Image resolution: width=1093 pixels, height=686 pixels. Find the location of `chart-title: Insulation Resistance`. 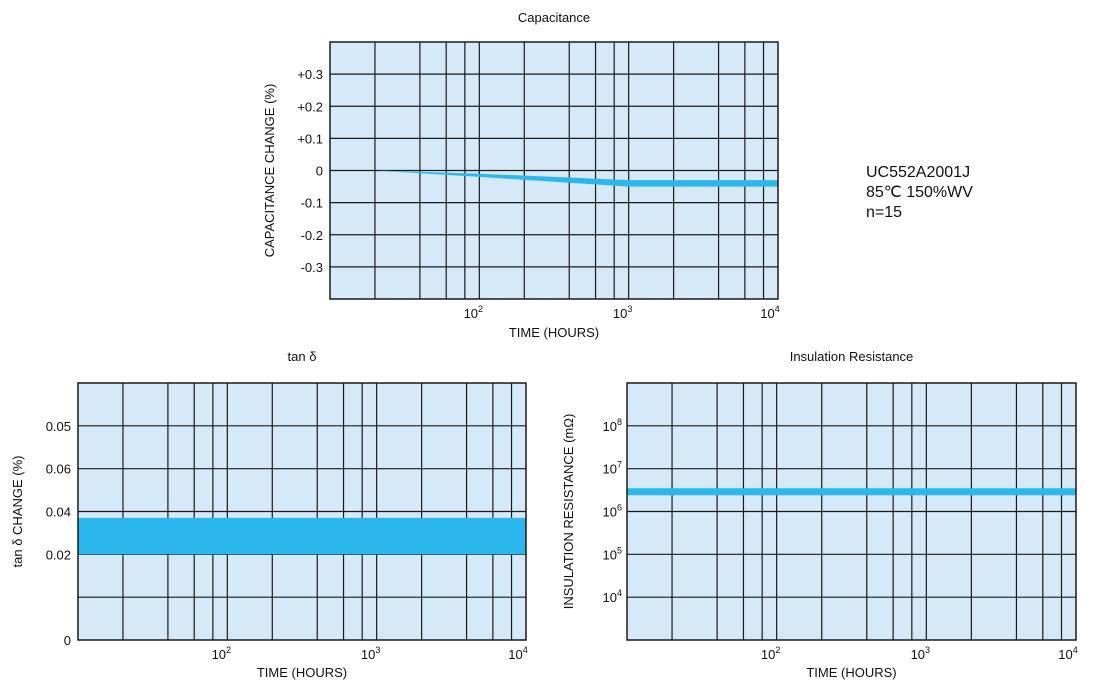

chart-title: Insulation Resistance is located at coordinates (852, 356).